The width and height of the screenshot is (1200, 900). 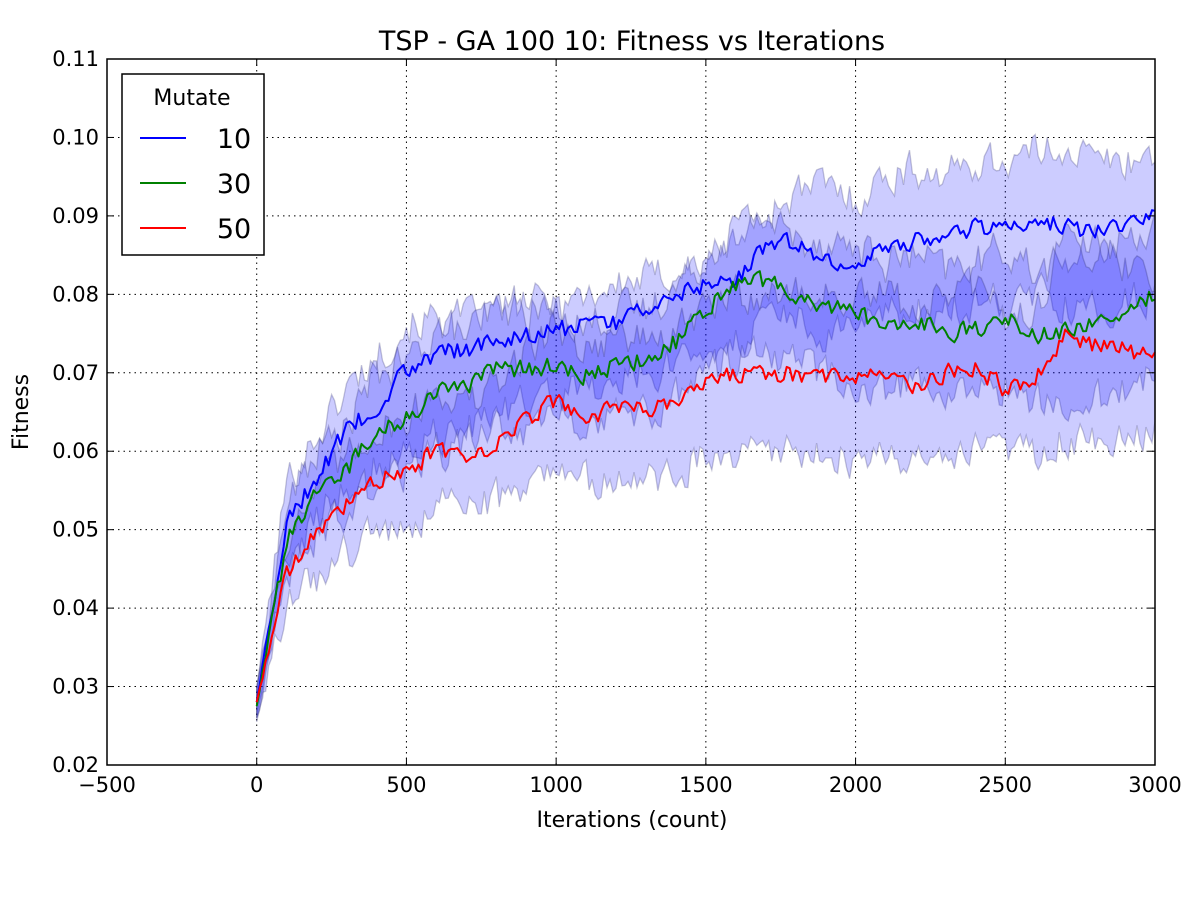 I want to click on x-tick-label: 3000, so click(x=1154, y=785).